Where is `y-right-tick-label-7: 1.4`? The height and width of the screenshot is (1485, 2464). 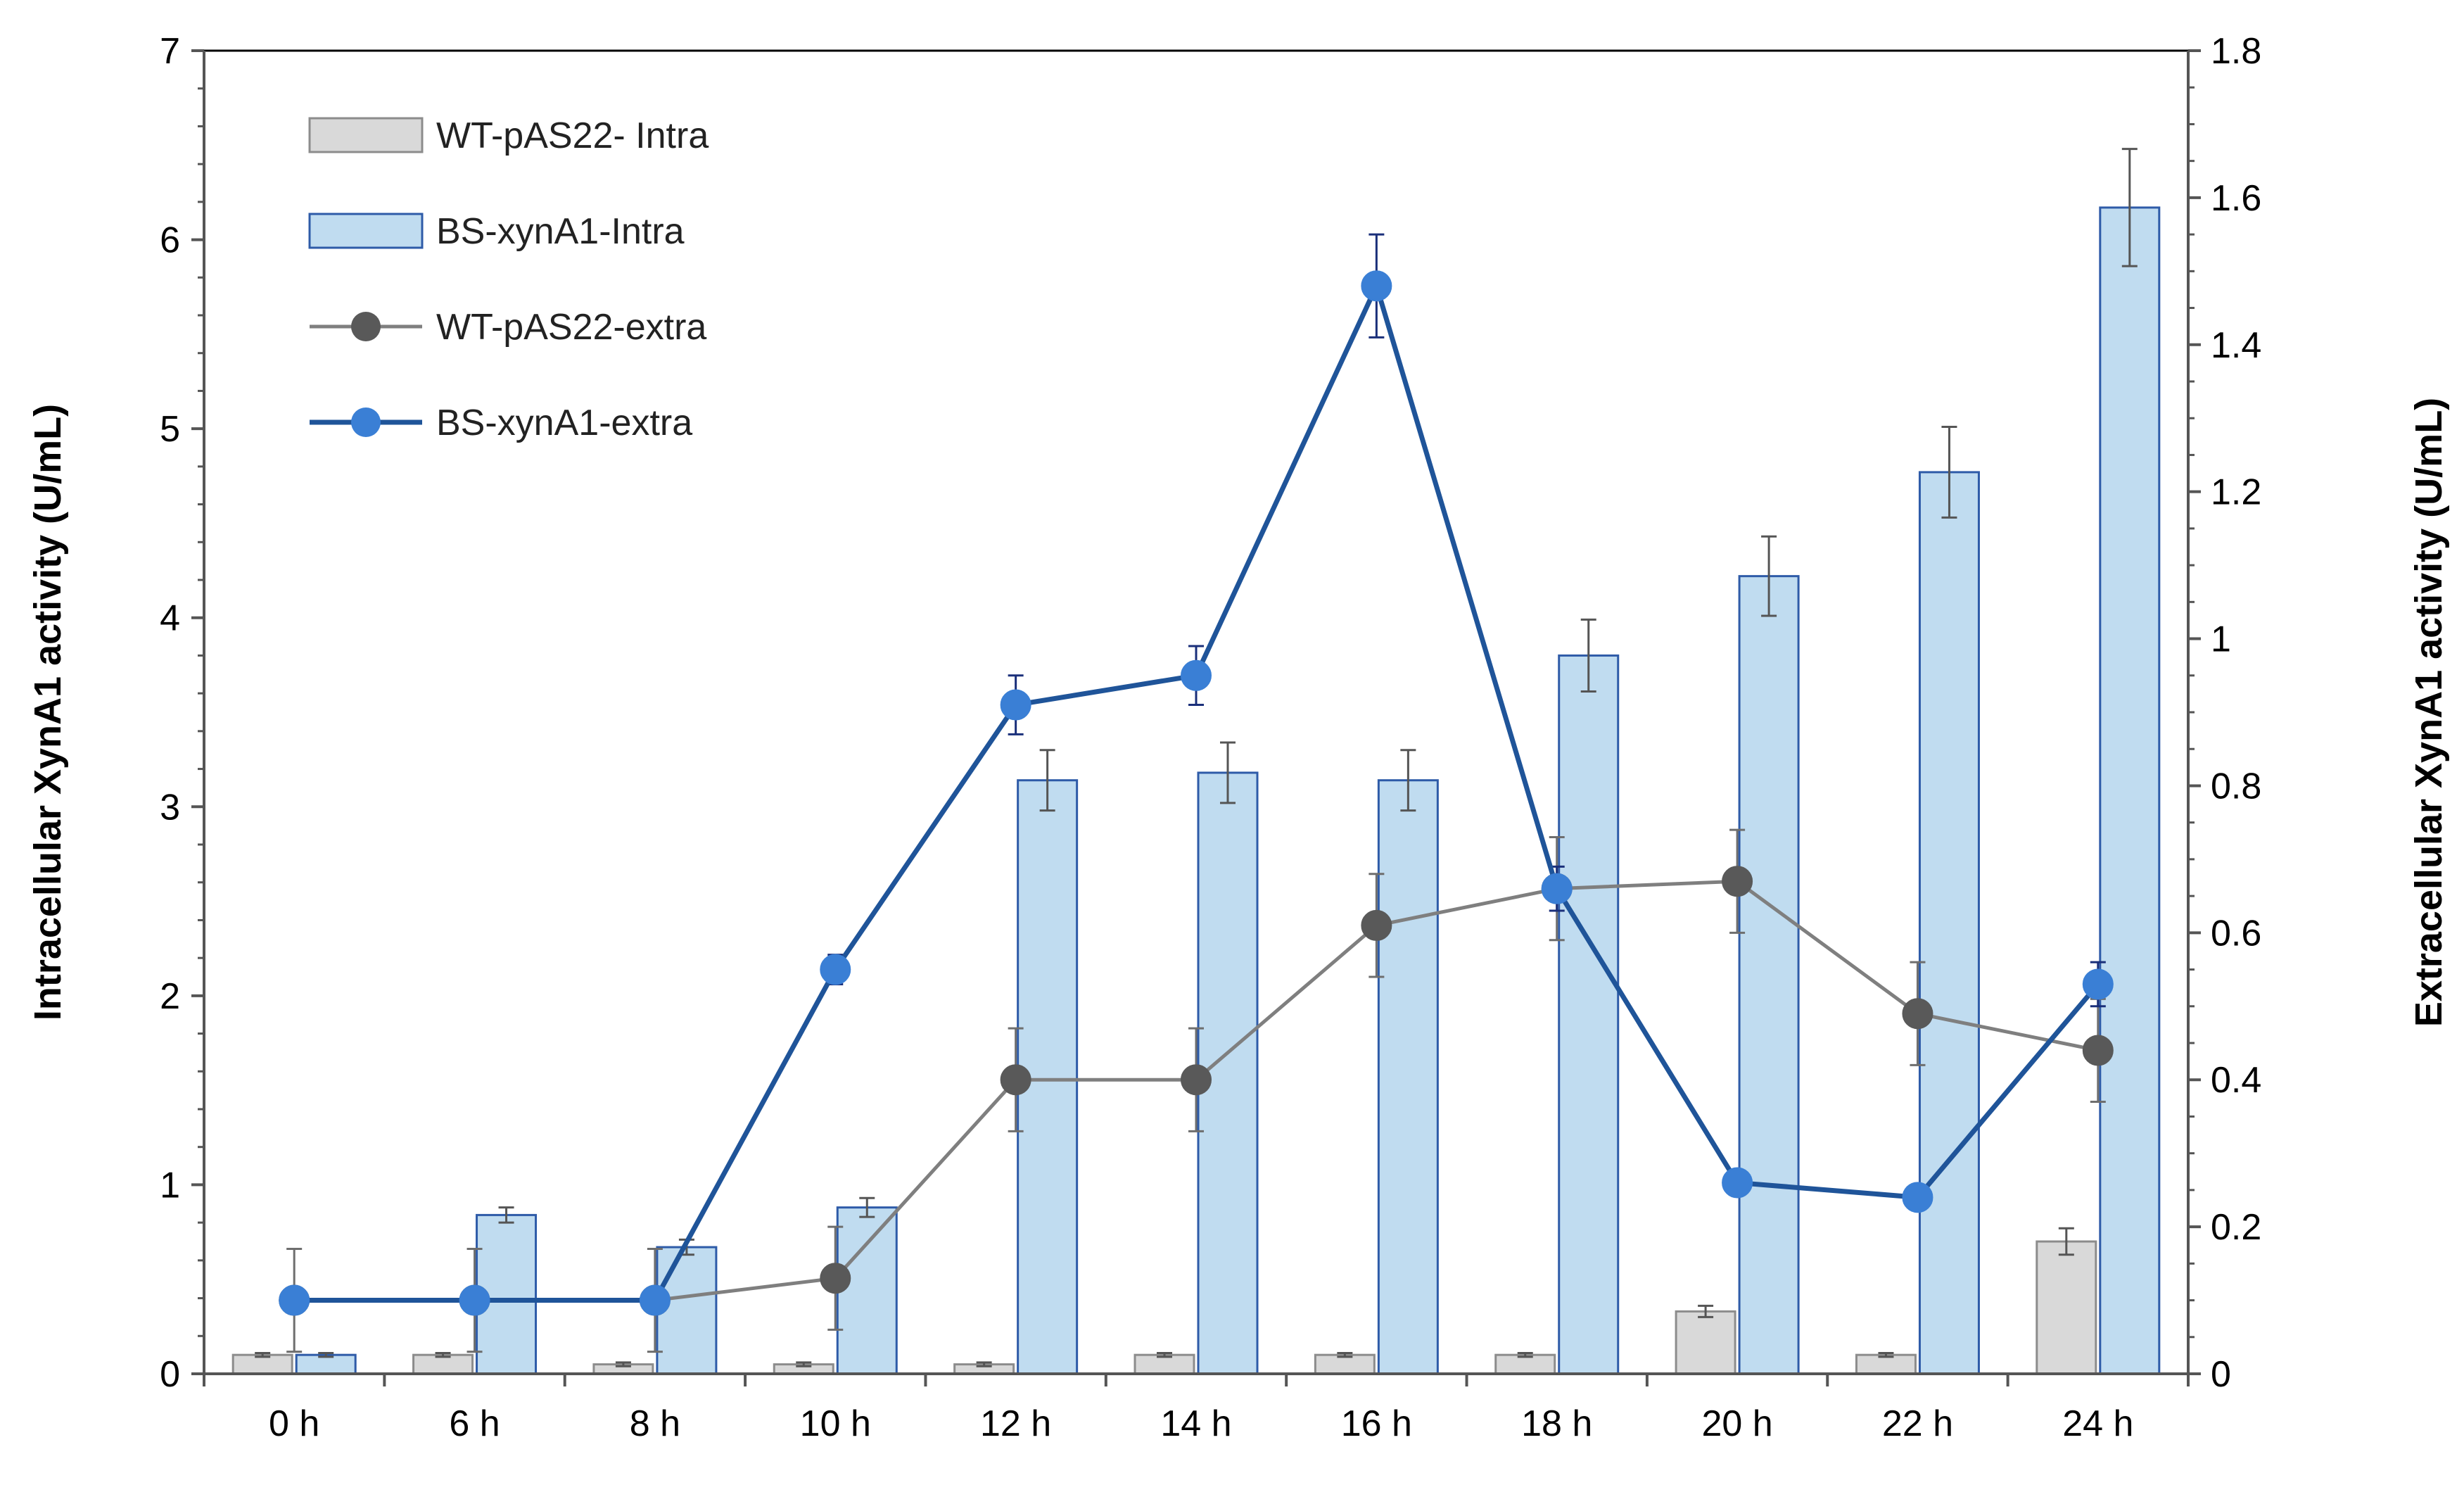 y-right-tick-label-7: 1.4 is located at coordinates (2236, 345).